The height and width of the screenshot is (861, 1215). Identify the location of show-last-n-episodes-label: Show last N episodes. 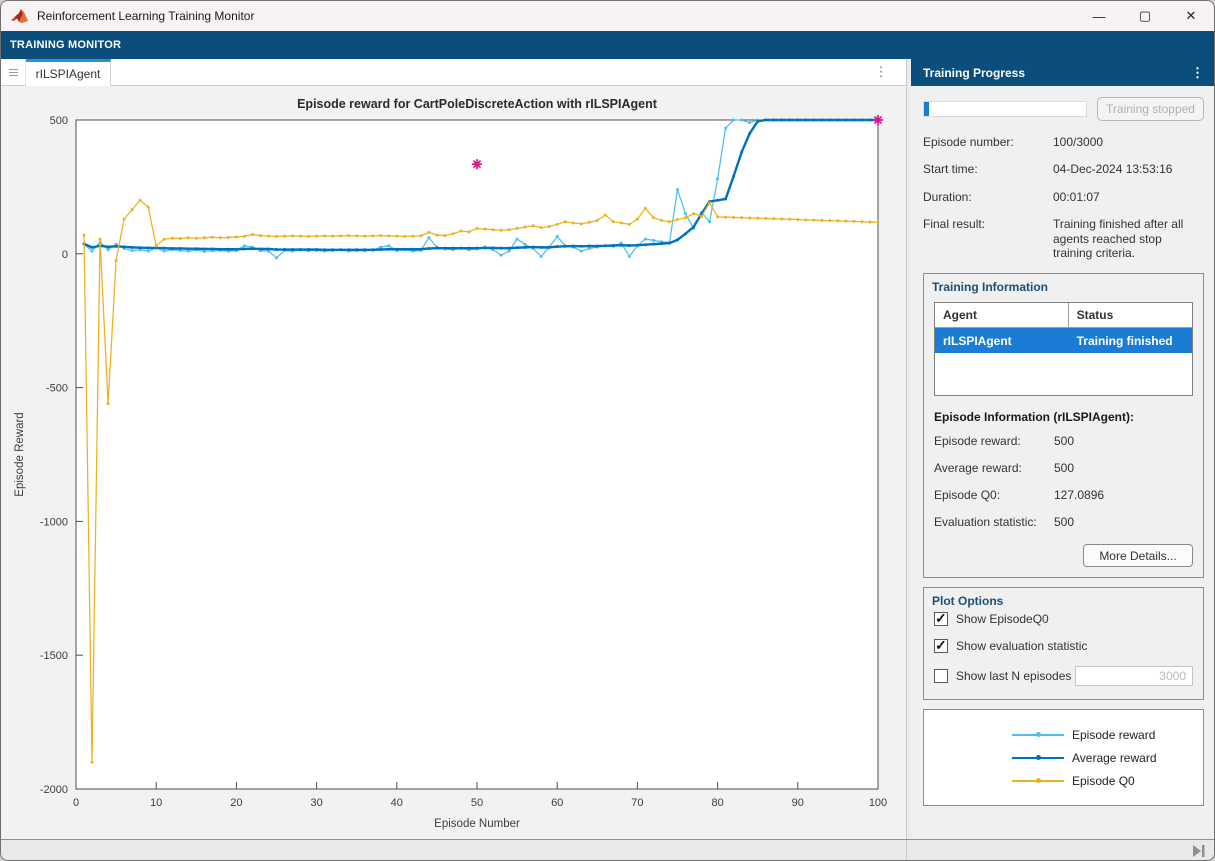
(1014, 676).